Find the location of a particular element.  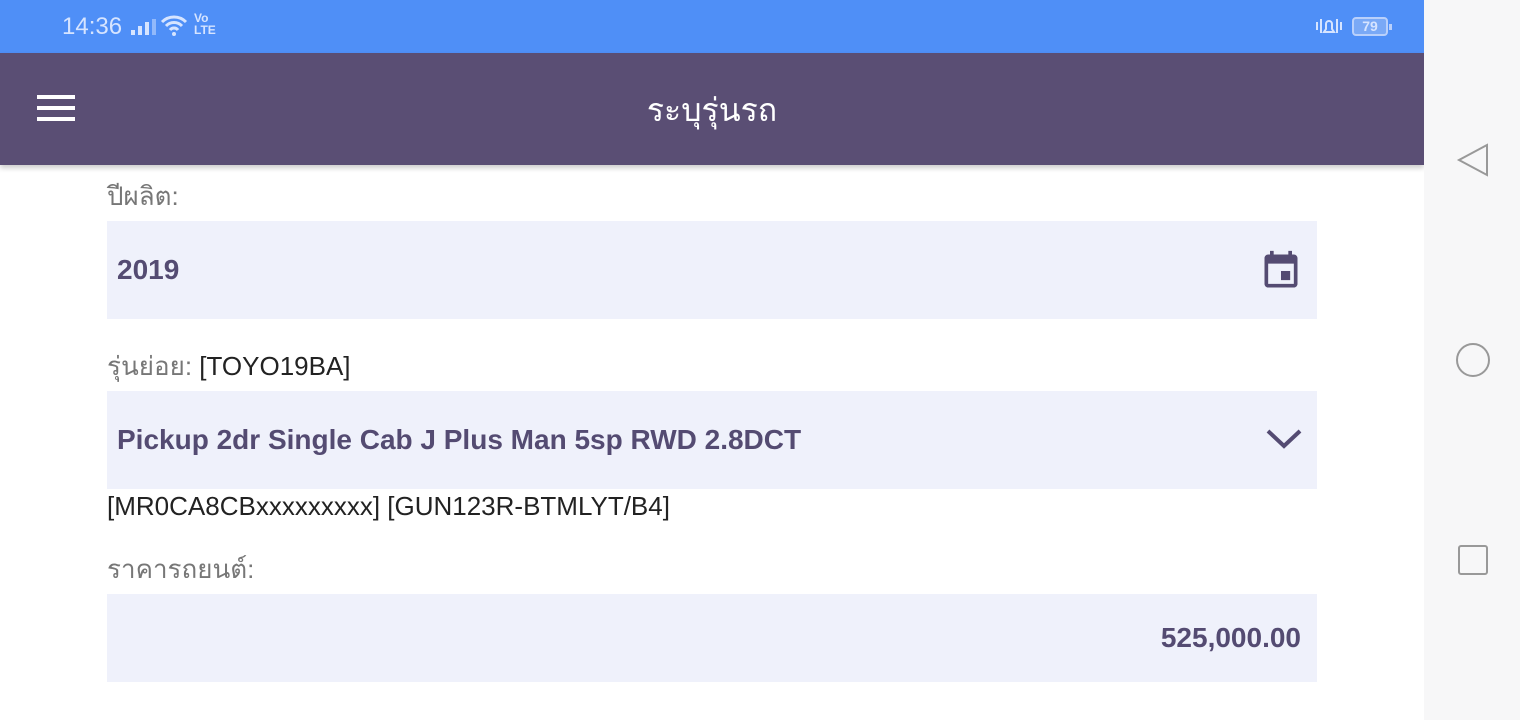

app-bar: ระบุรุ่นรถ is located at coordinates (712, 109).